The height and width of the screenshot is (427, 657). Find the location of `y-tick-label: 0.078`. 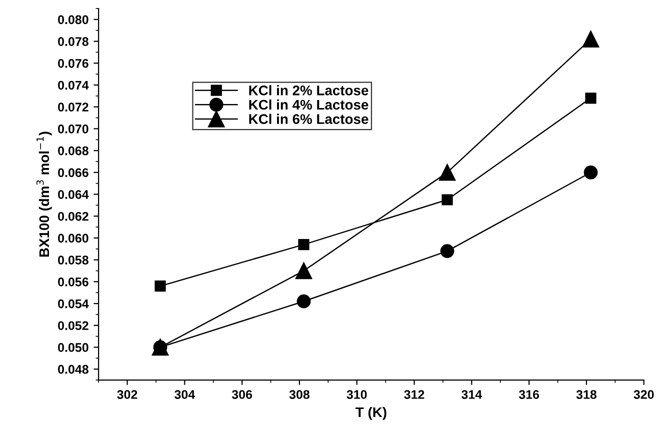

y-tick-label: 0.078 is located at coordinates (73, 41).